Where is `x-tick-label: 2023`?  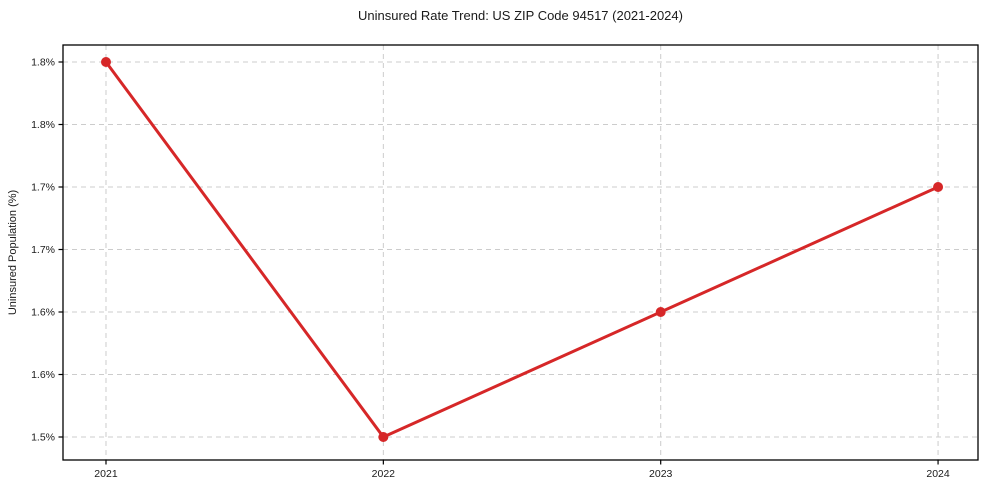 x-tick-label: 2023 is located at coordinates (661, 474).